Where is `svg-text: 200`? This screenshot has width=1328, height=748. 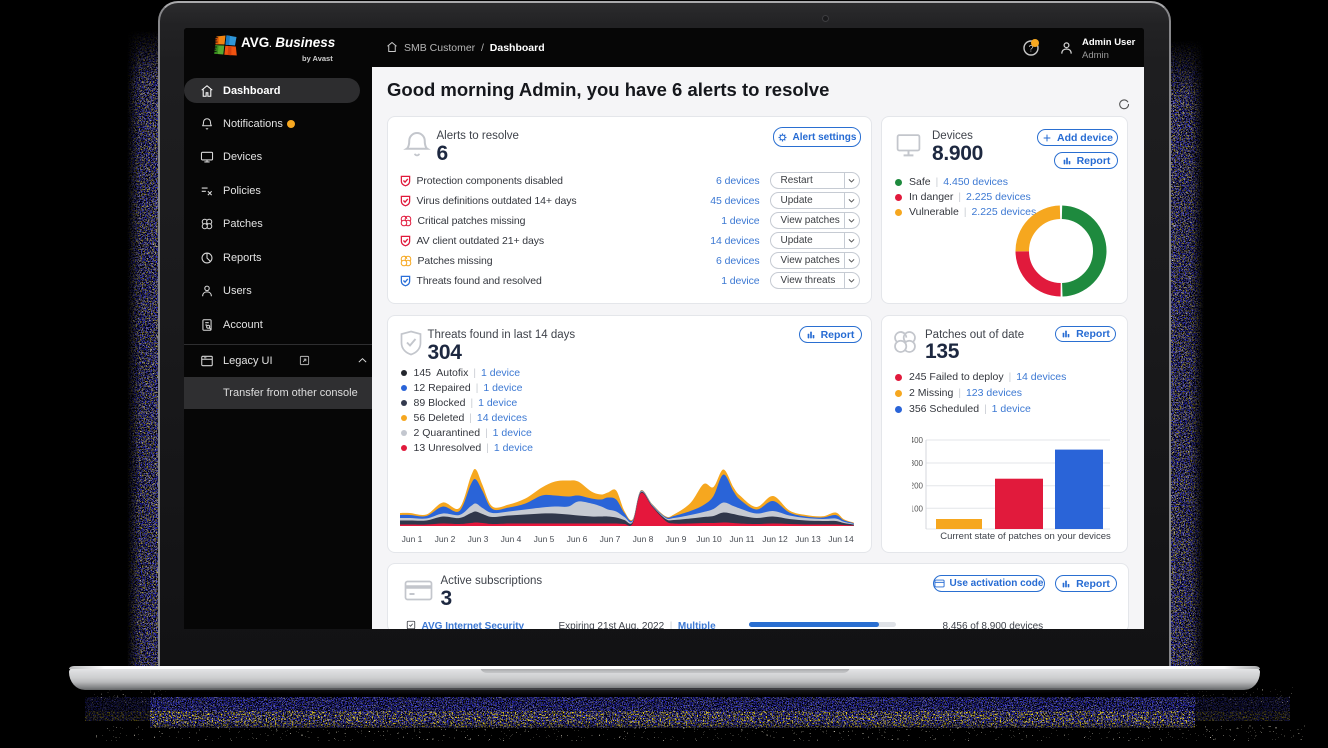
svg-text: 200 is located at coordinates (918, 486).